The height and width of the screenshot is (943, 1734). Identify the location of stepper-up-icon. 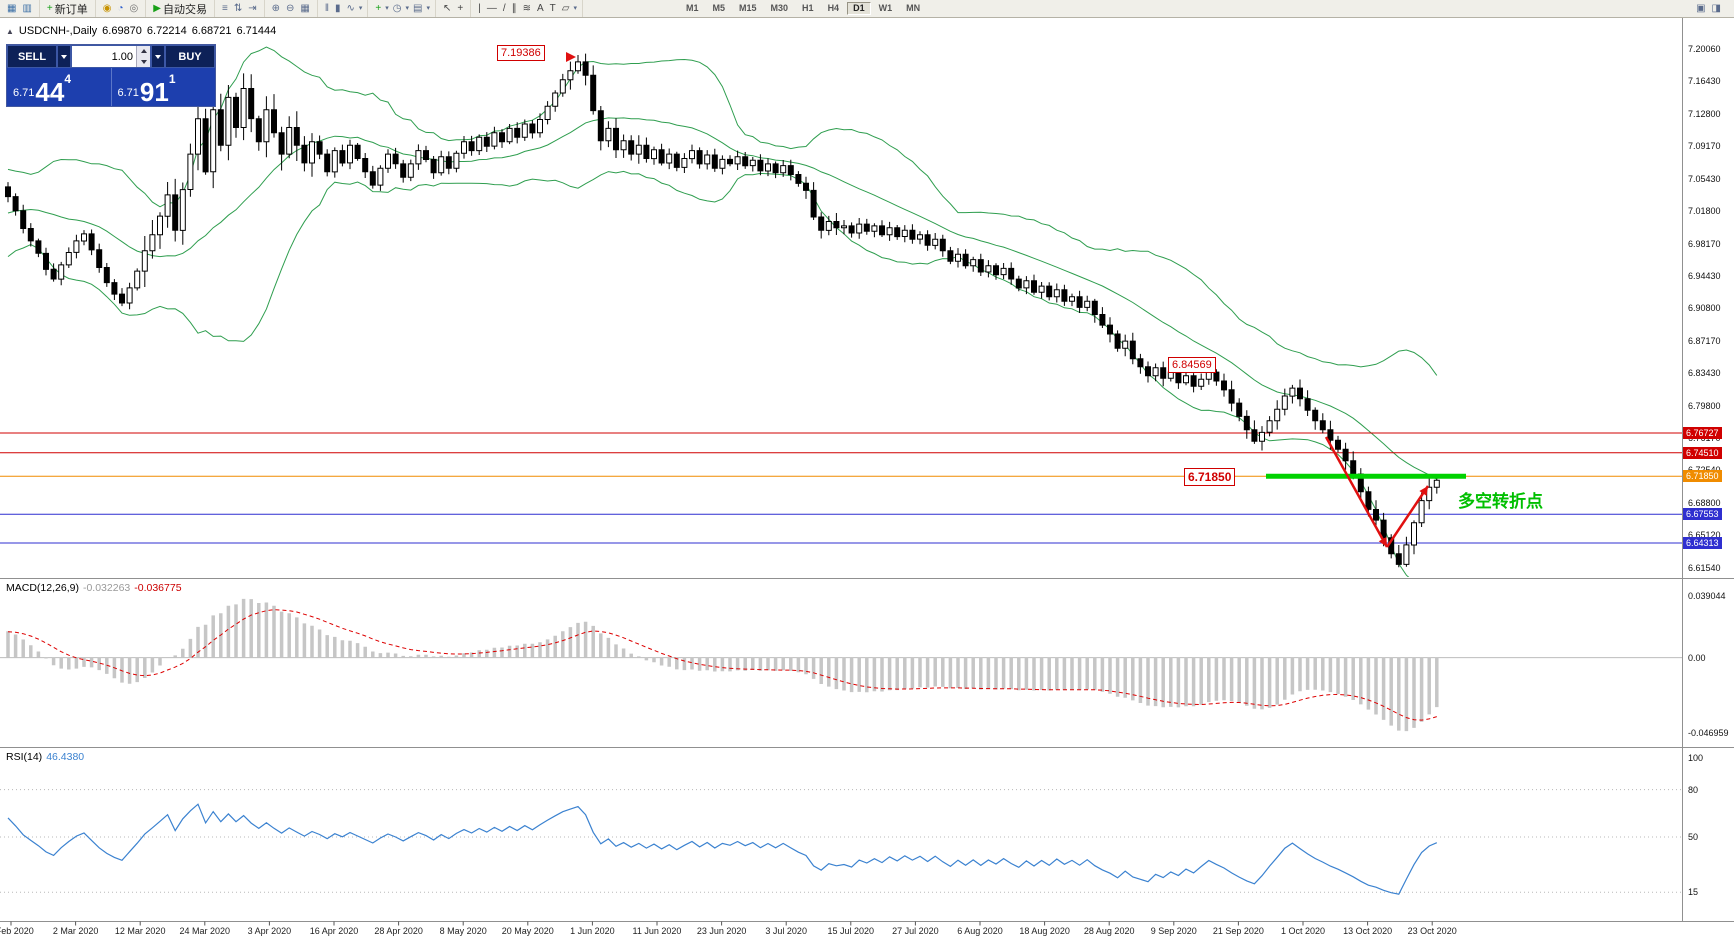
(143, 51).